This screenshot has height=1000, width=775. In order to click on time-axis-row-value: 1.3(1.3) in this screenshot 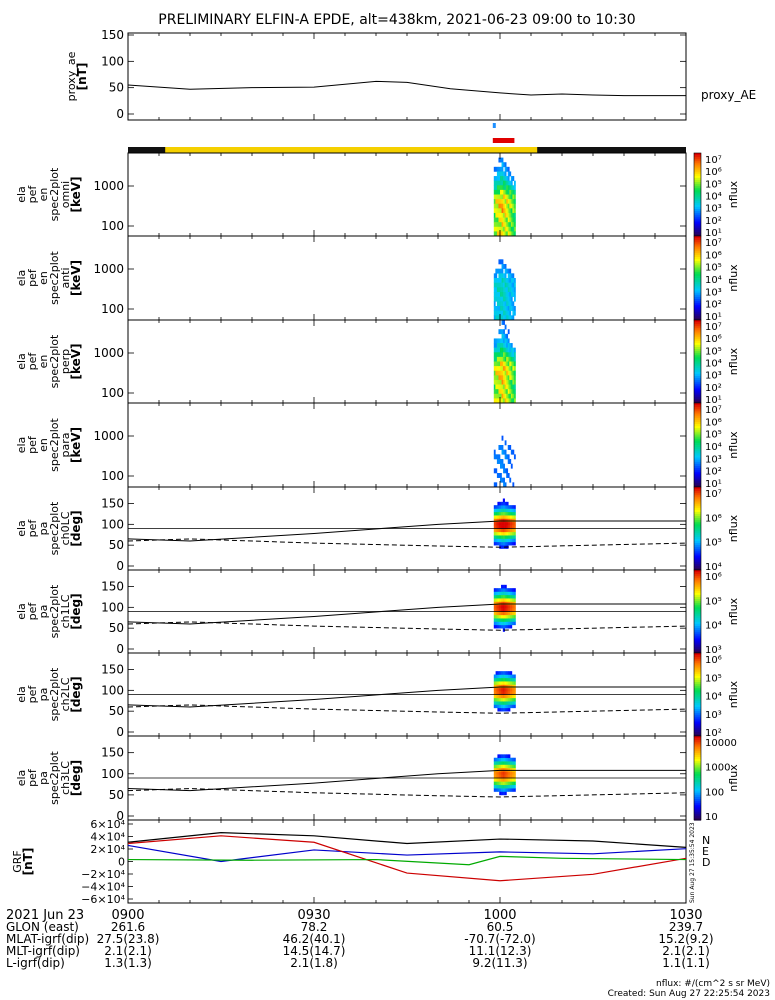, I will do `click(128, 963)`.